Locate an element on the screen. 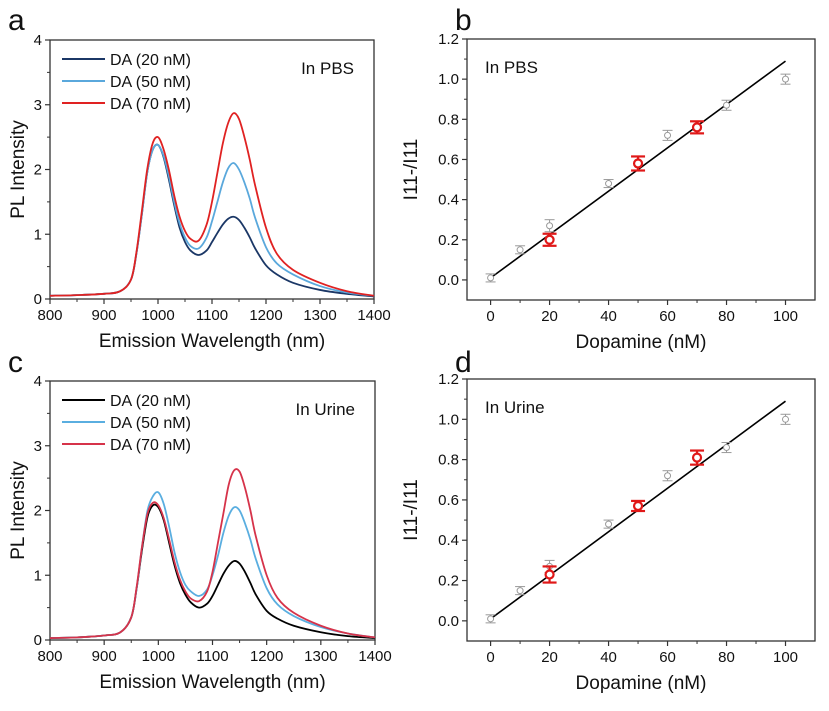 This screenshot has height=711, width=829. panel-letter: a is located at coordinates (16, 20).